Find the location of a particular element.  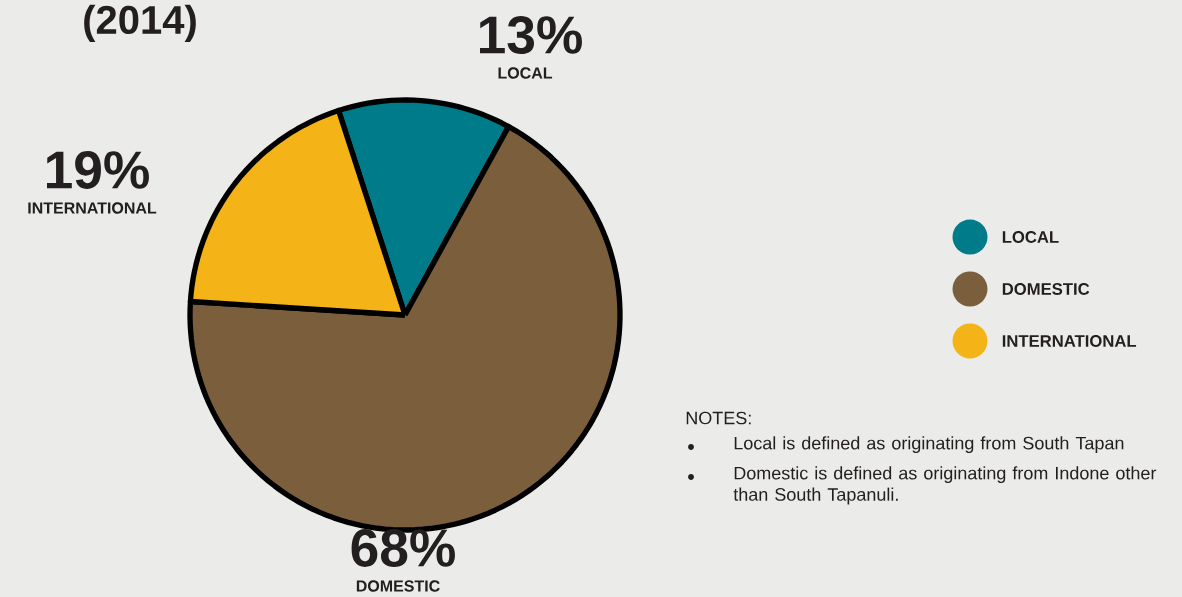

chart-title: (2014) is located at coordinates (140, 23).